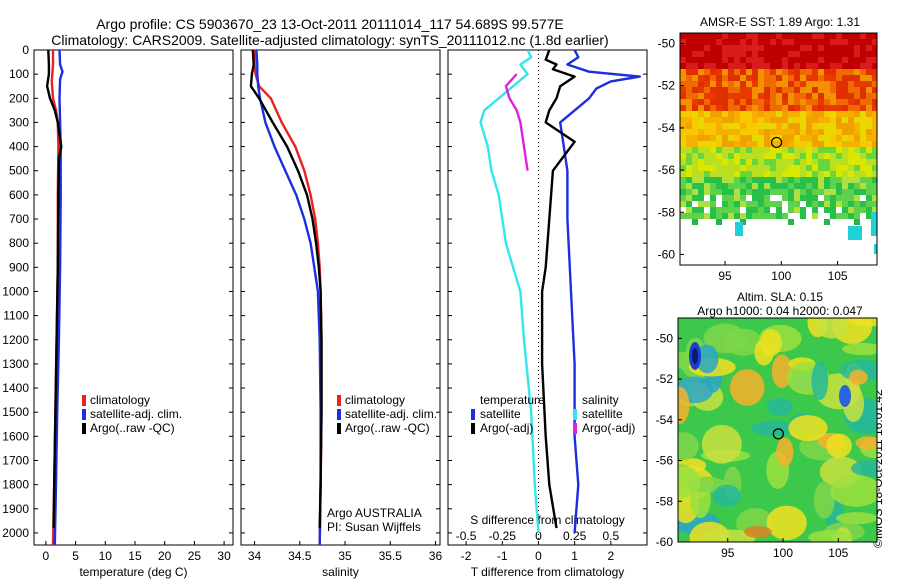 The image size is (900, 580). I want to click on salinity-caption: Argo AUSTRALIA, so click(374, 513).